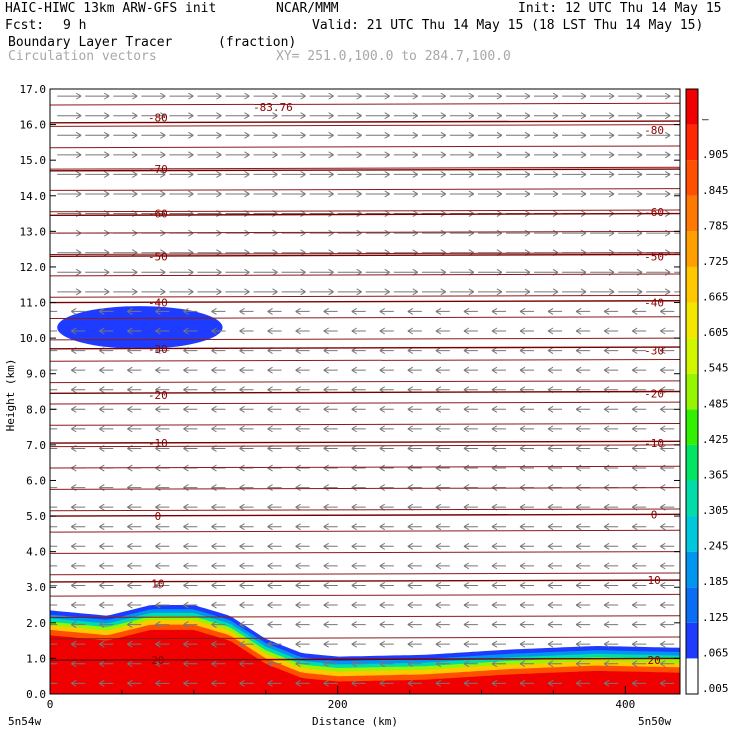  Describe the element at coordinates (36, 658) in the screenshot. I see `y-tick-label: 1.0` at that location.